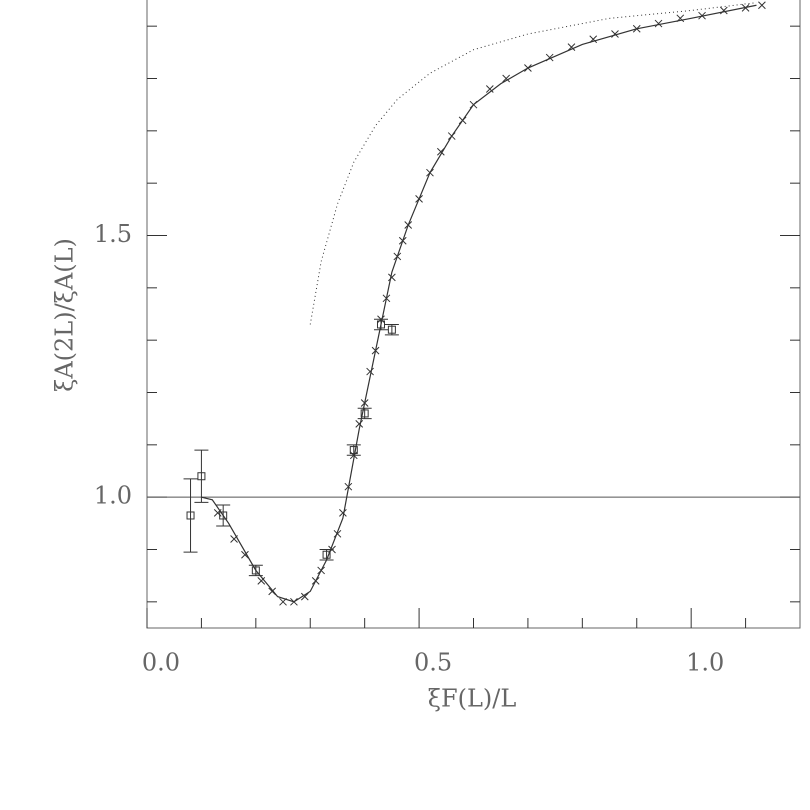  Describe the element at coordinates (472, 699) in the screenshot. I see `x-axis-label: ξF(L)/L` at that location.